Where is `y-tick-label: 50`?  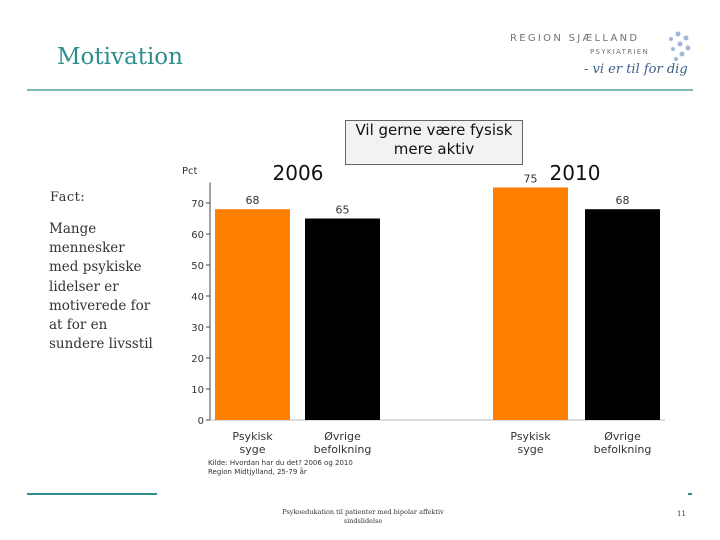
y-tick-label: 50 is located at coordinates (197, 266).